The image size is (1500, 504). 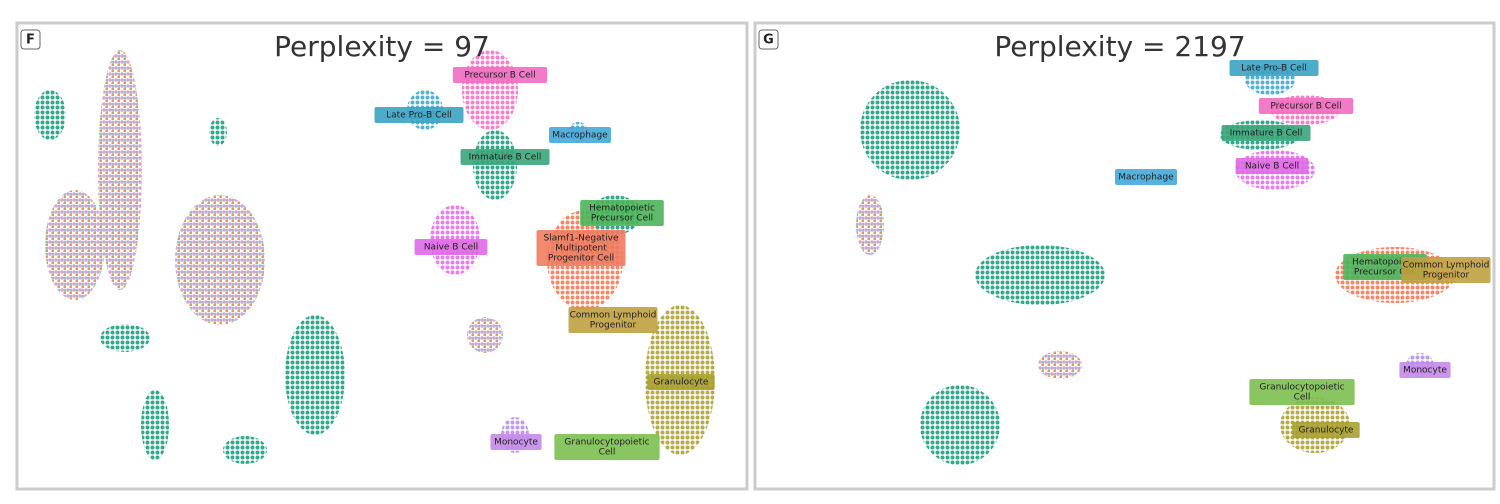 What do you see at coordinates (1119, 46) in the screenshot?
I see `panel-title: Perplexity = 2197` at bounding box center [1119, 46].